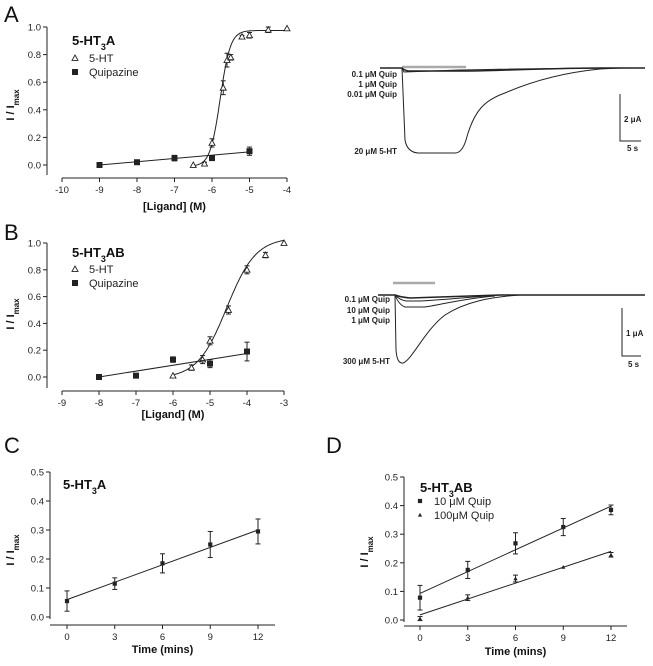 This screenshot has width=653, height=666. I want to click on panel-letter-b: B, so click(11, 232).